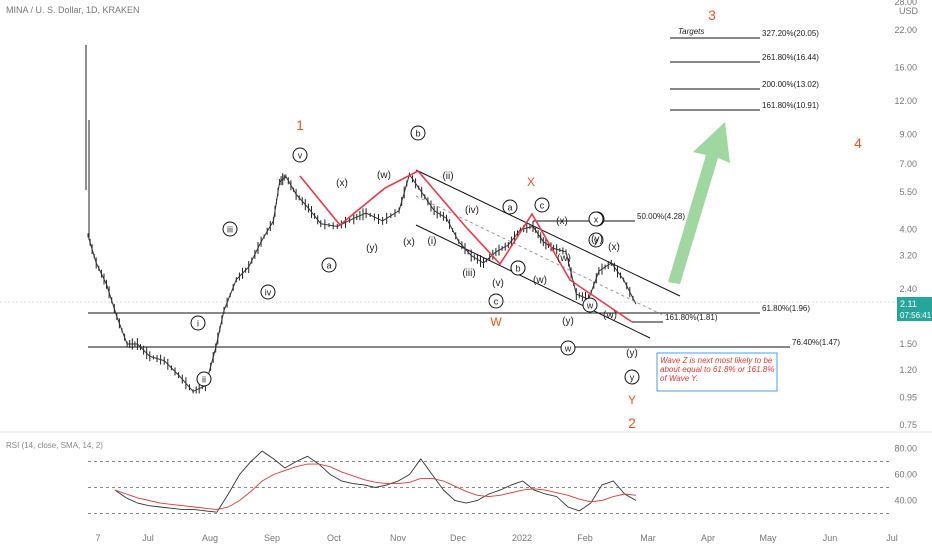 The height and width of the screenshot is (550, 932). I want to click on annotation-line: of Wave Y., so click(679, 378).